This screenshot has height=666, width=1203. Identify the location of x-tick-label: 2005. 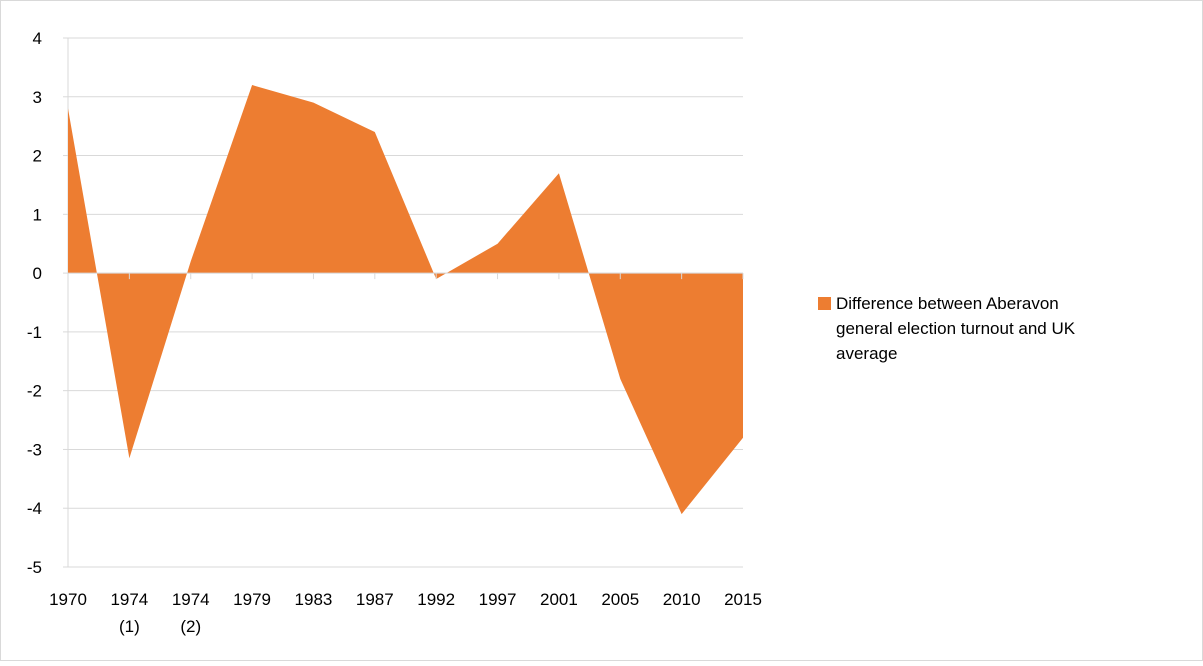
(620, 599).